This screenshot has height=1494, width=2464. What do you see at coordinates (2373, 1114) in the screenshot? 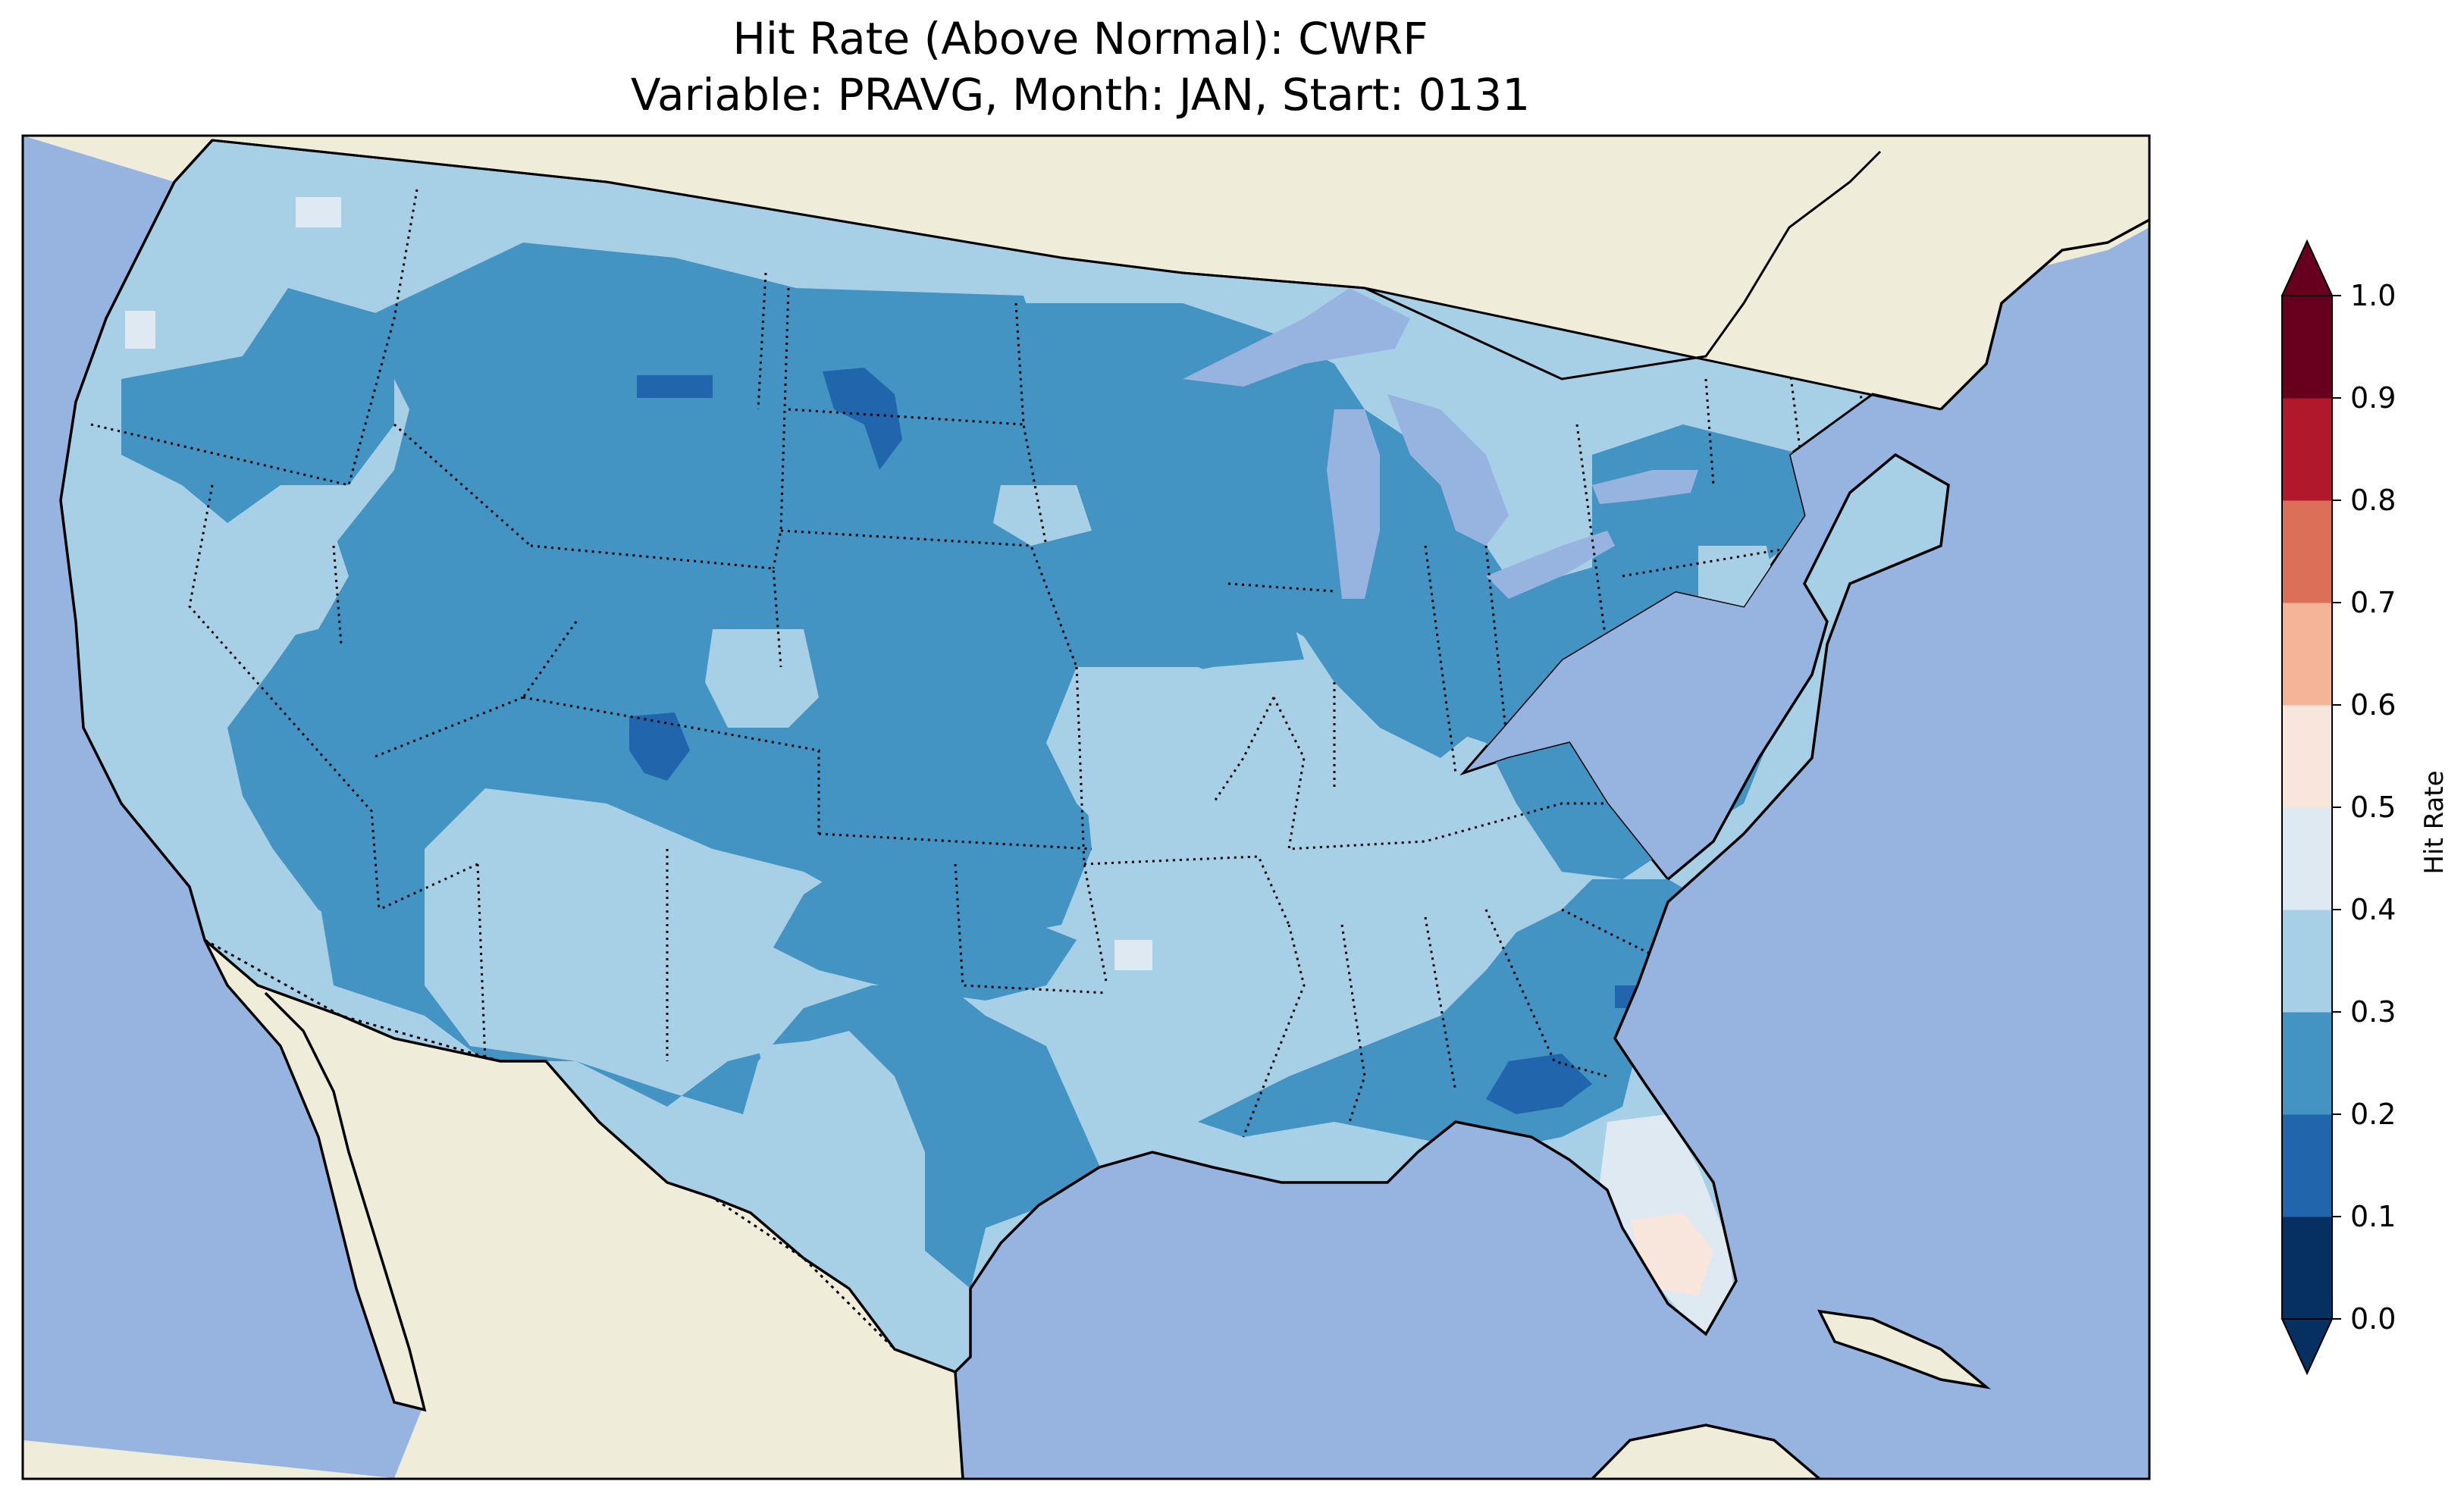
I see `colorbar-tick-label: 0.2` at bounding box center [2373, 1114].